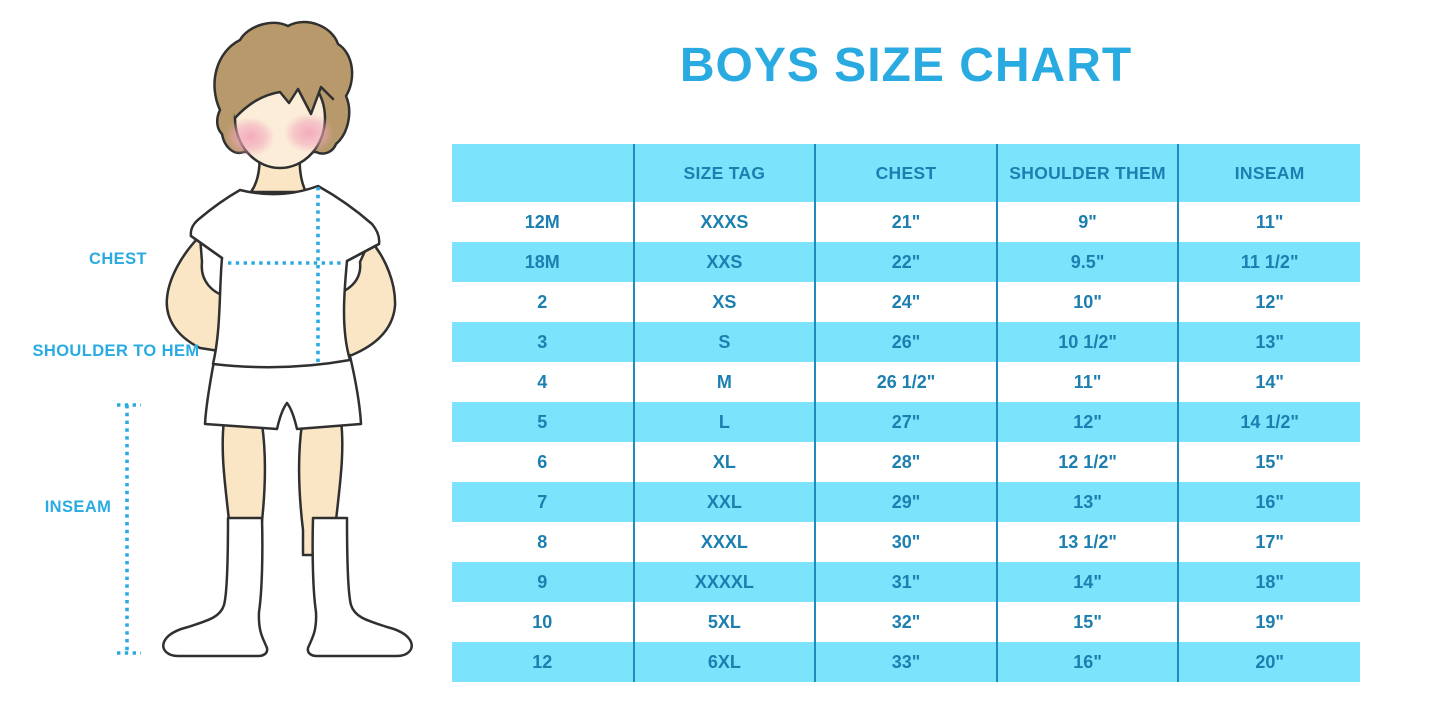 The image size is (1445, 723). What do you see at coordinates (1268, 302) in the screenshot?
I see `cell-inseam: 12"` at bounding box center [1268, 302].